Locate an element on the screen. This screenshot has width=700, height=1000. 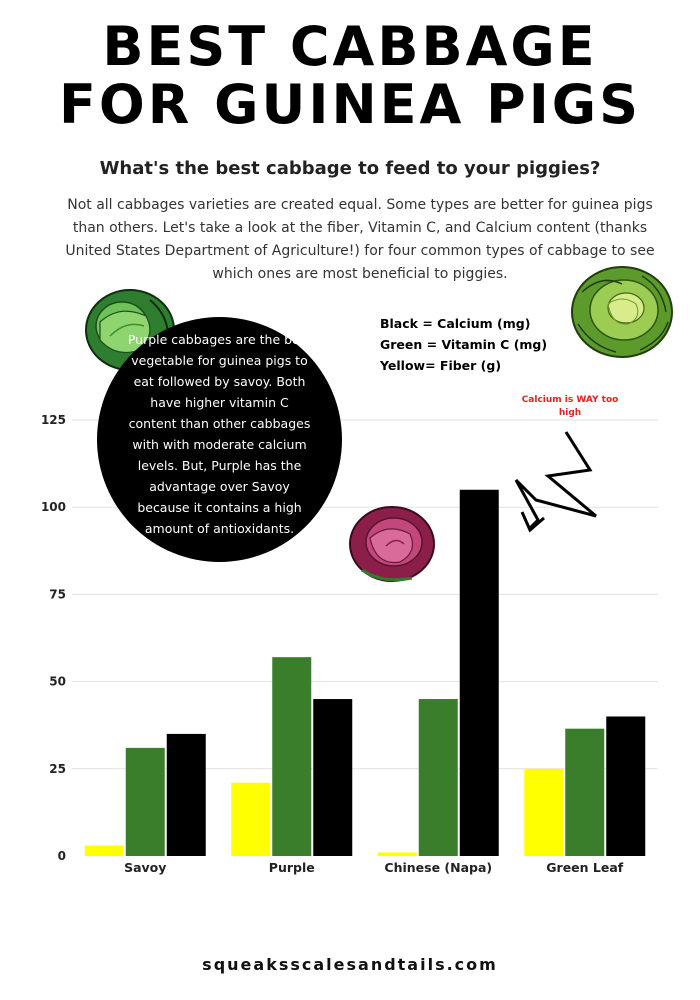
title-line-2: FOR GUINEA PIGS is located at coordinates (350, 104).